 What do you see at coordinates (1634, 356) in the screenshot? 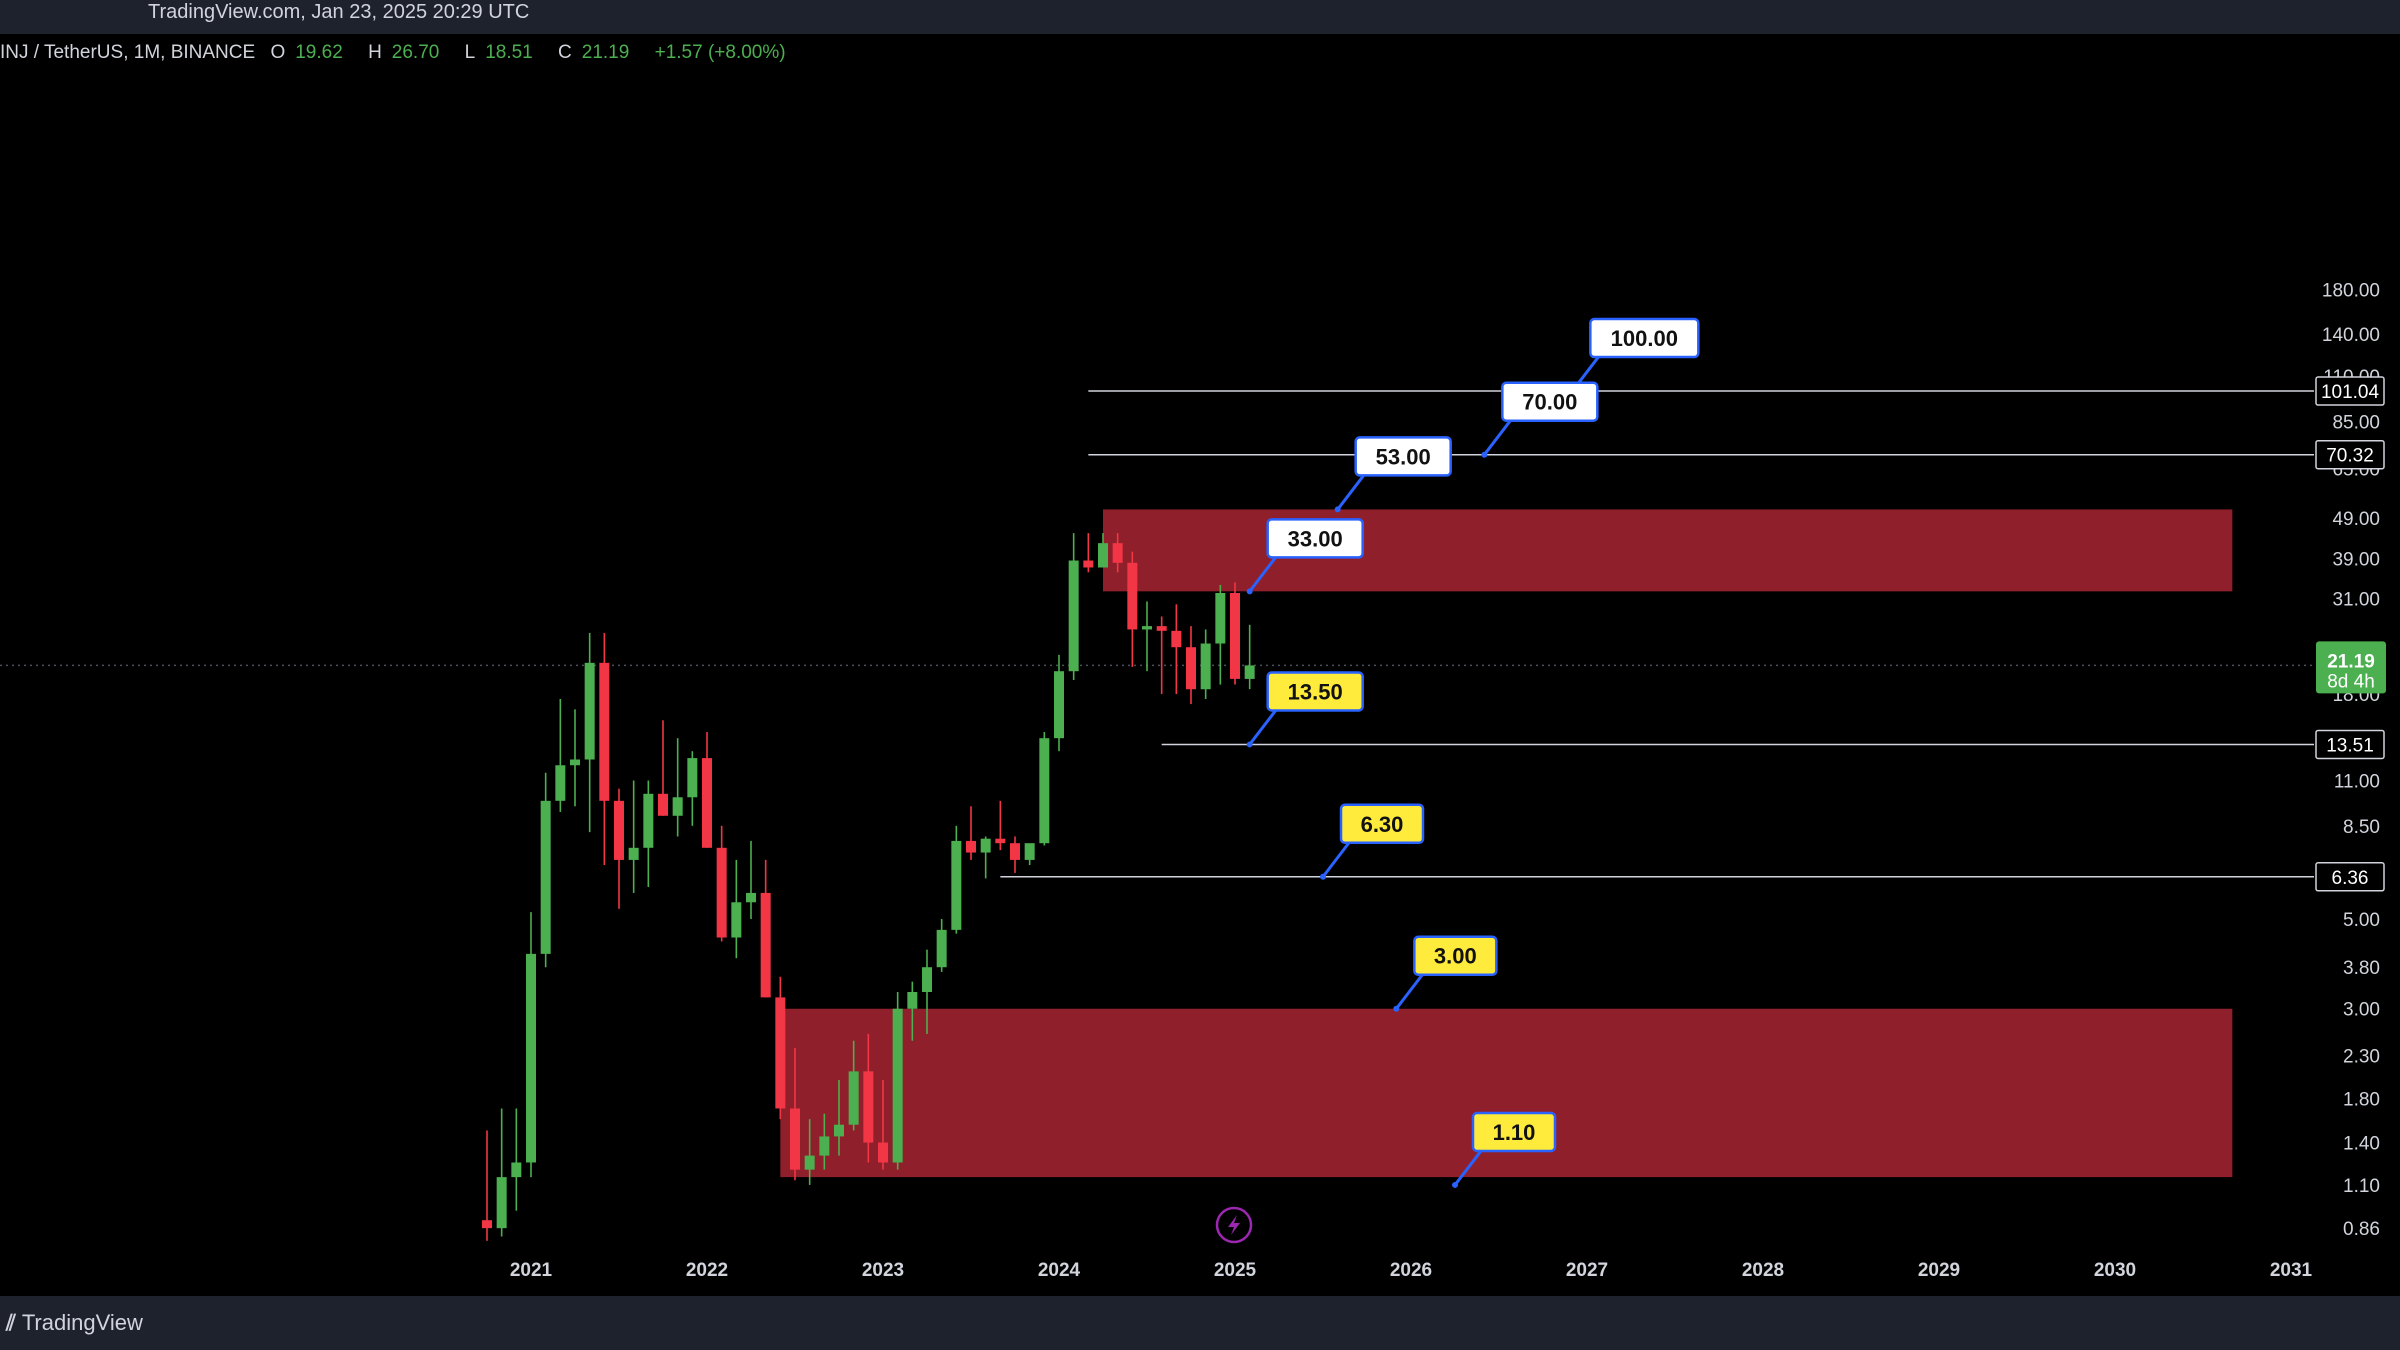
I see `price-callout: 100.00` at bounding box center [1634, 356].